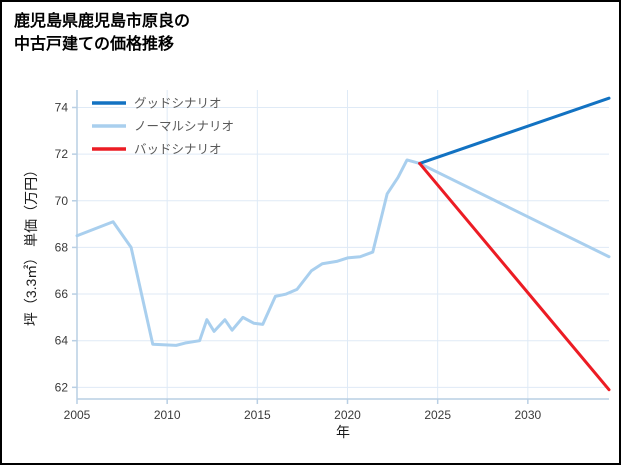  Describe the element at coordinates (527, 415) in the screenshot. I see `x-tick-label: 2030` at that location.